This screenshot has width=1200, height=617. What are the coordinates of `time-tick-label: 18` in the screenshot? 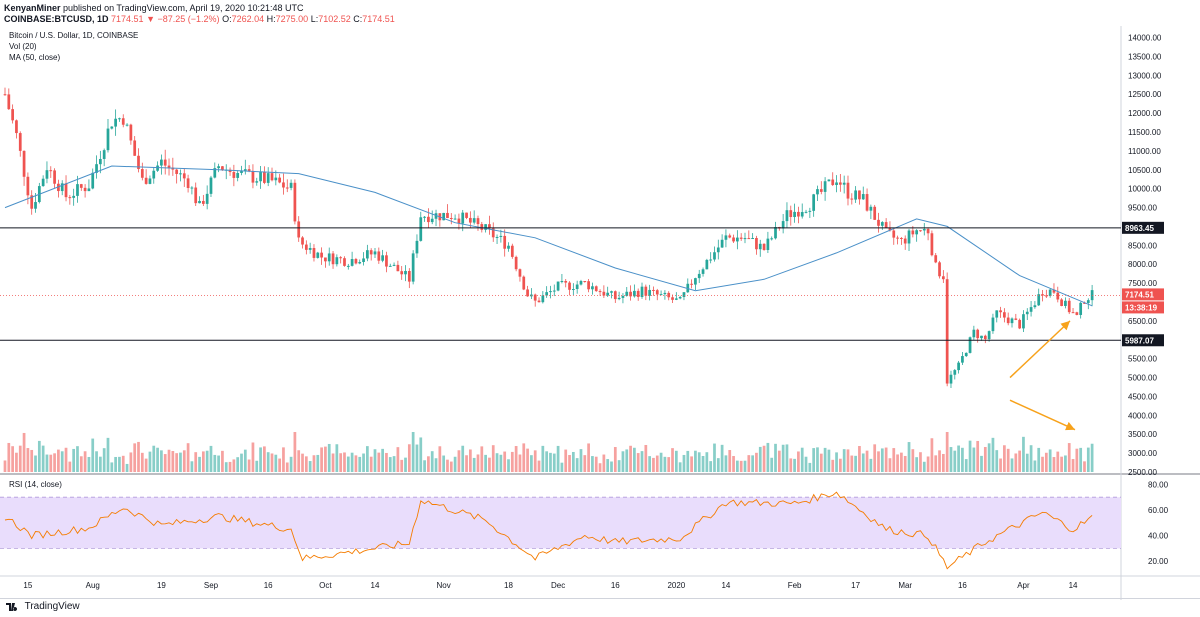 It's located at (508, 585).